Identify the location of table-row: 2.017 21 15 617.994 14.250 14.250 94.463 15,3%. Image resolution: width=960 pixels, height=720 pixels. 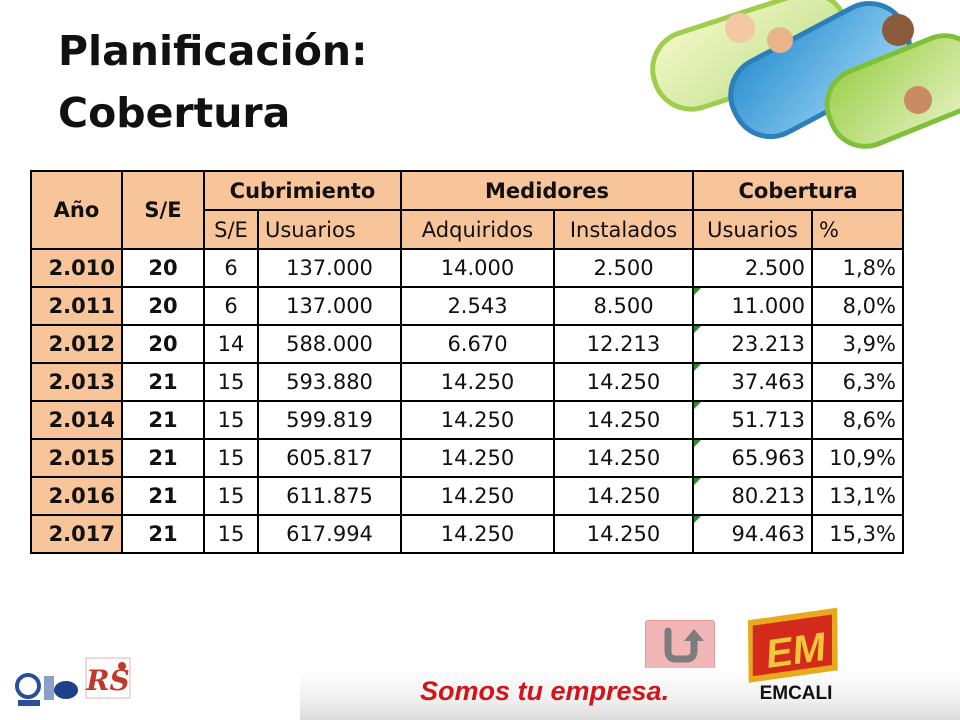
(467, 534).